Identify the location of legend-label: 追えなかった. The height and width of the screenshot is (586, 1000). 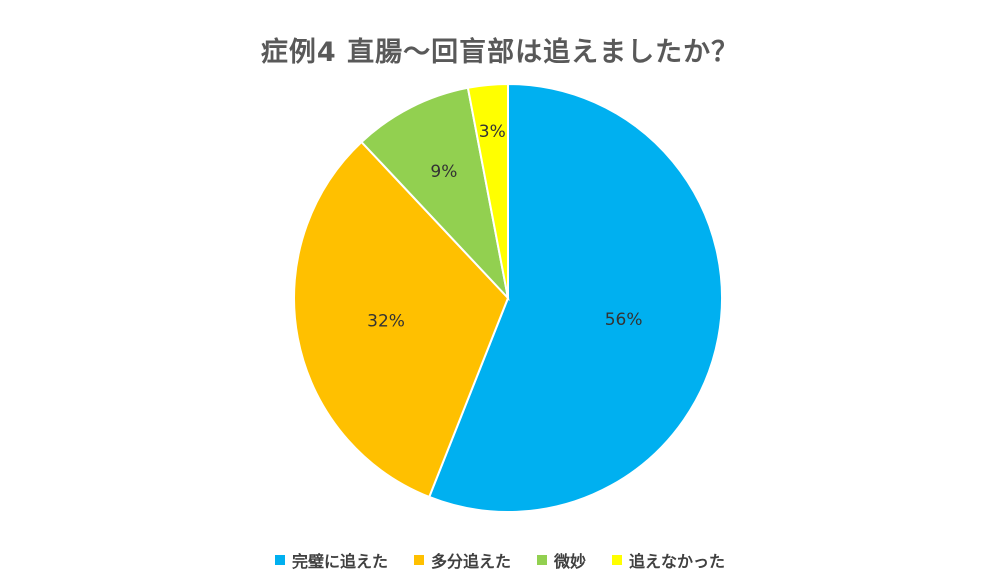
(677, 561).